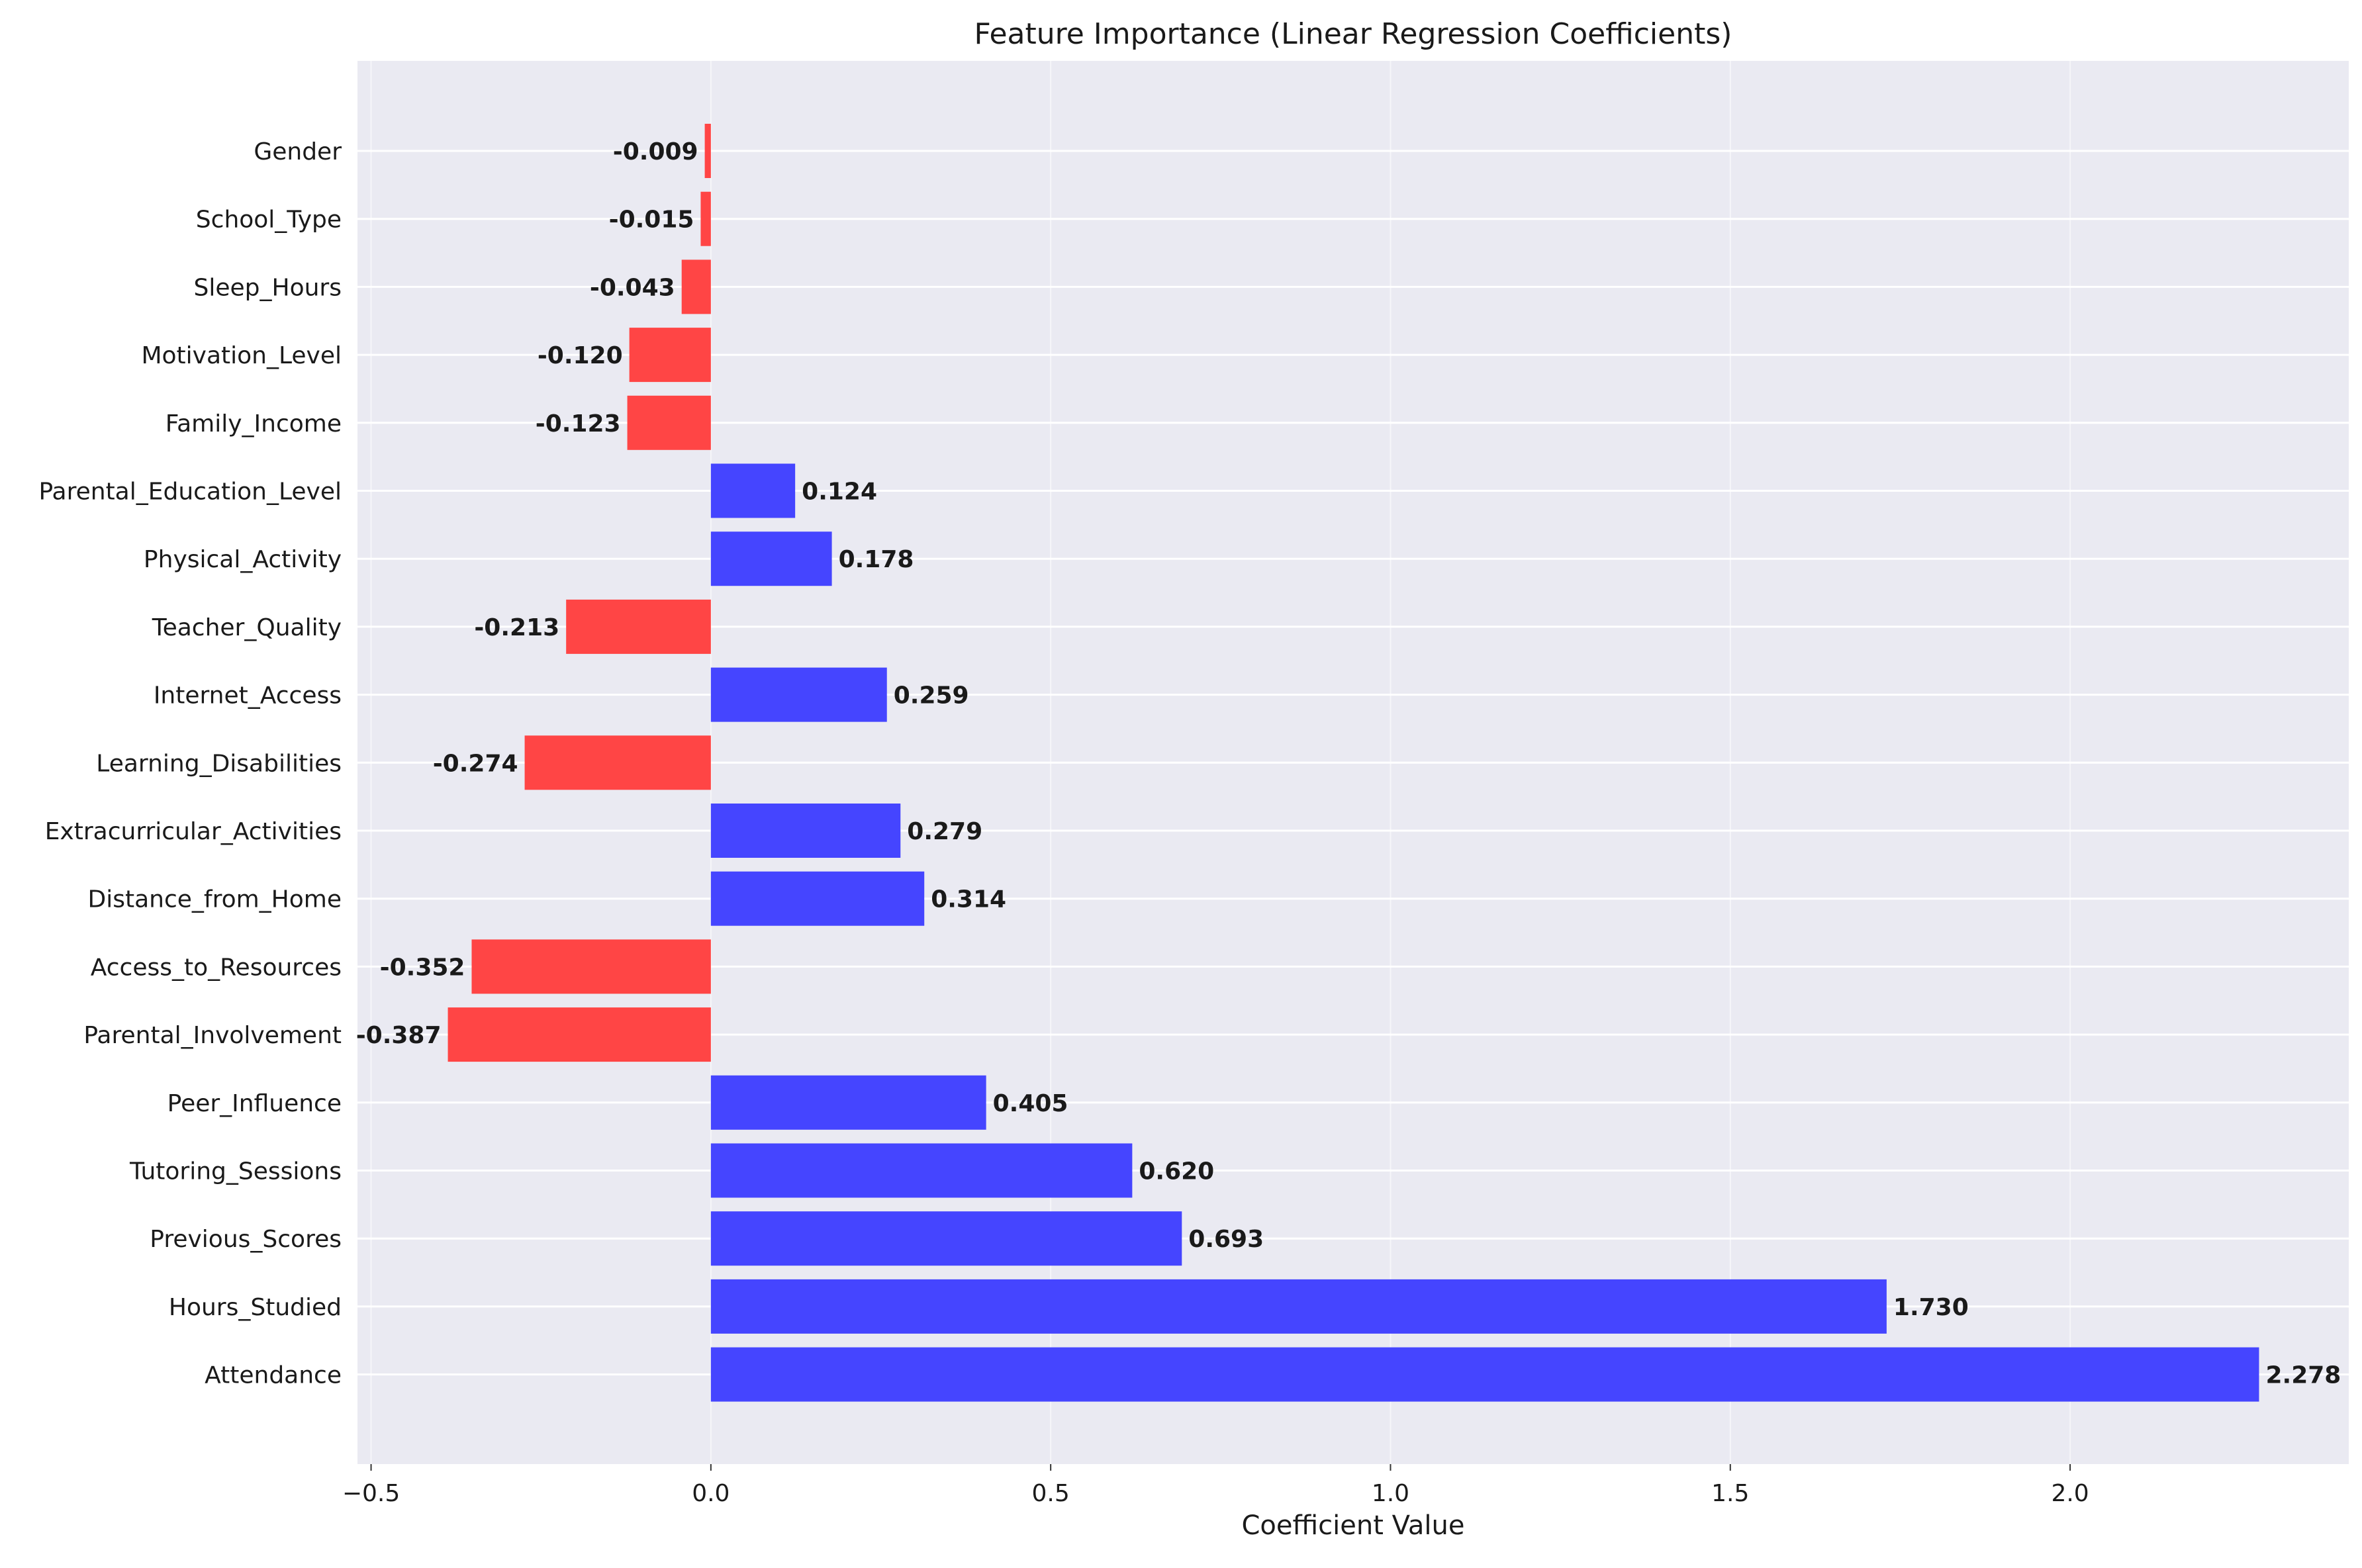 This screenshot has width=2362, height=1568. What do you see at coordinates (235, 1171) in the screenshot?
I see `y-tick-label: Tutoring_Sessions` at bounding box center [235, 1171].